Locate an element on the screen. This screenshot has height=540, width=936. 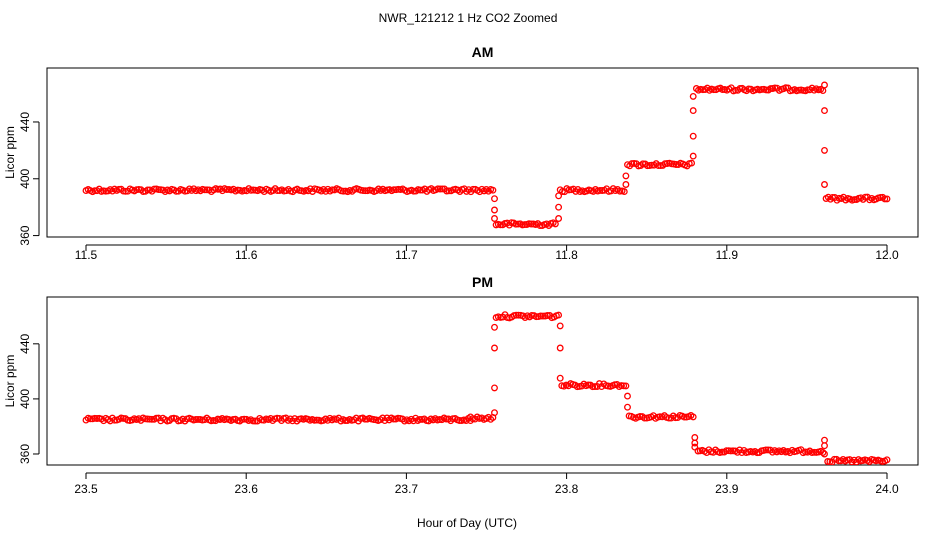
pm-x-tick-label: 23.9 is located at coordinates (727, 489).